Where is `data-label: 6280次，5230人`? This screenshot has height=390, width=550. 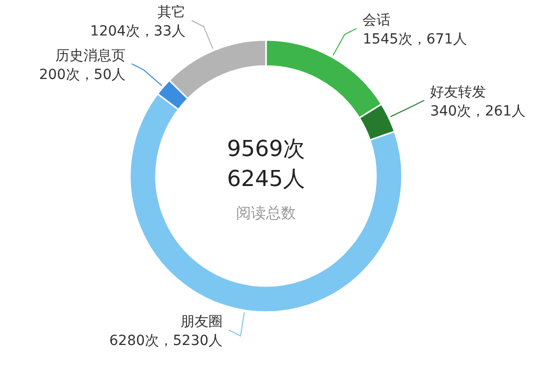 data-label: 6280次，5230人 is located at coordinates (166, 340).